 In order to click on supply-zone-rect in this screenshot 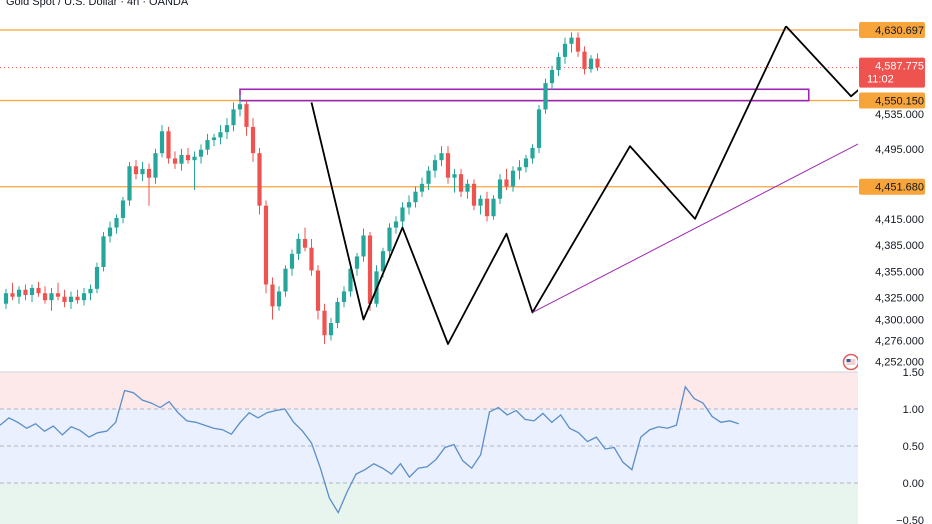, I will do `click(524, 95)`.